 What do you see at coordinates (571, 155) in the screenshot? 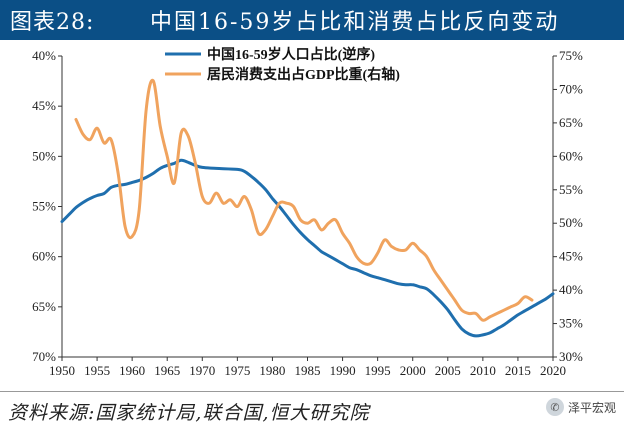
I see `right-tick-label: 60%` at bounding box center [571, 155].